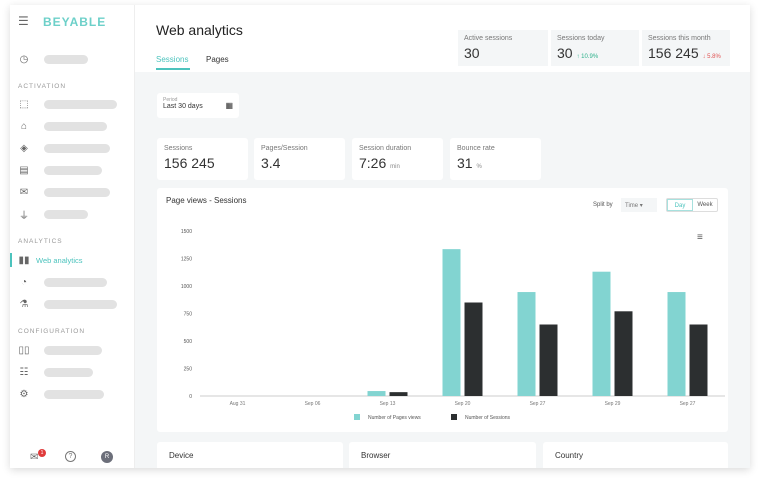  I want to click on split-select: Time ▾, so click(639, 205).